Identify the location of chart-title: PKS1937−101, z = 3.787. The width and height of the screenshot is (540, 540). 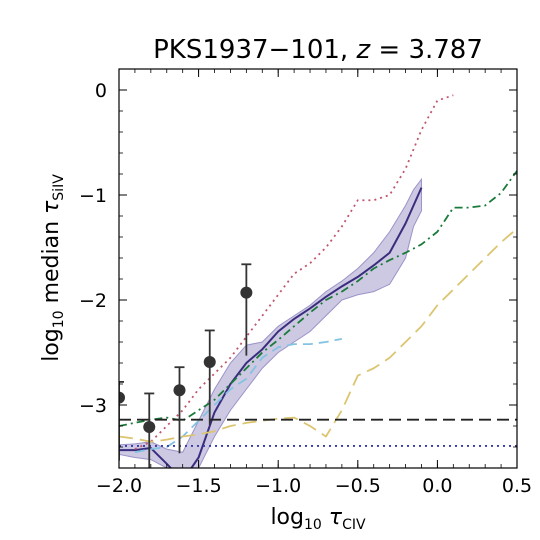
(318, 50).